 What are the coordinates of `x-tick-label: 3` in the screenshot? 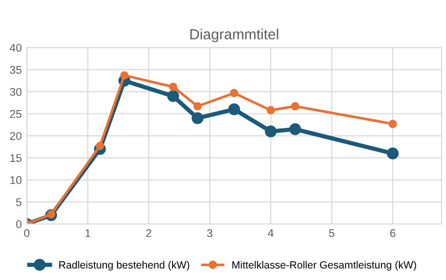 It's located at (209, 233).